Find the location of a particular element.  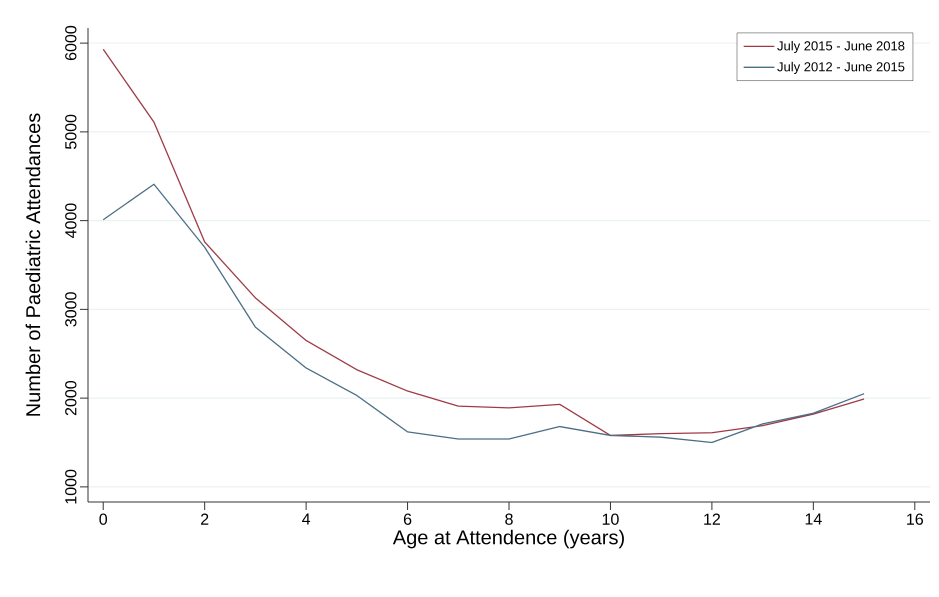

x-tick-label: 2 is located at coordinates (204, 519).